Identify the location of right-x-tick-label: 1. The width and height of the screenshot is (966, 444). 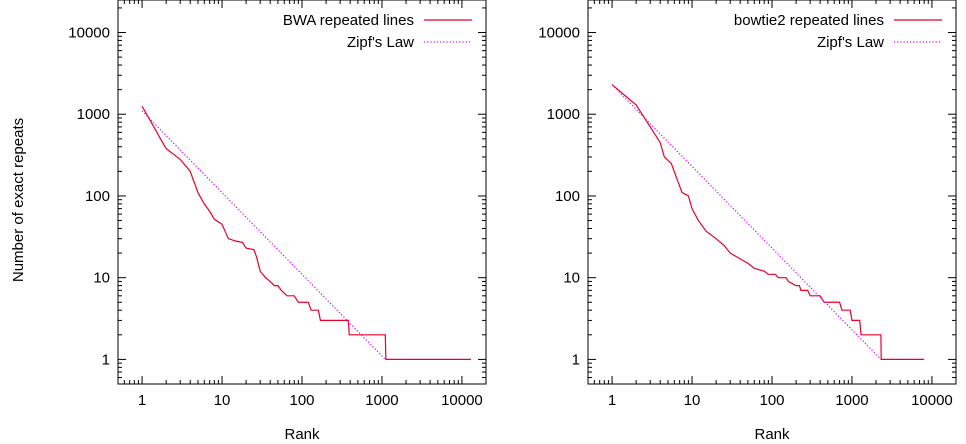
(612, 400).